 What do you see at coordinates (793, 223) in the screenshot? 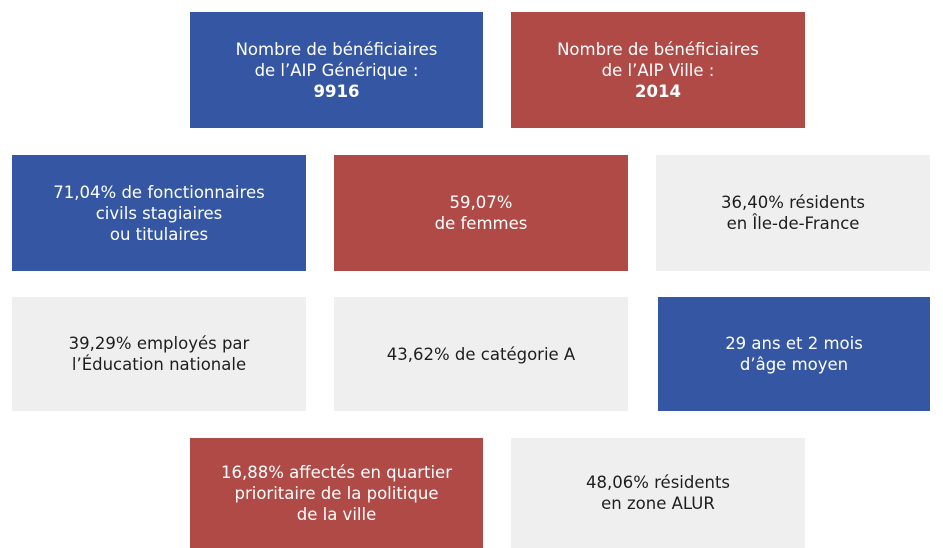
I see `box-text: en Île-de-France` at bounding box center [793, 223].